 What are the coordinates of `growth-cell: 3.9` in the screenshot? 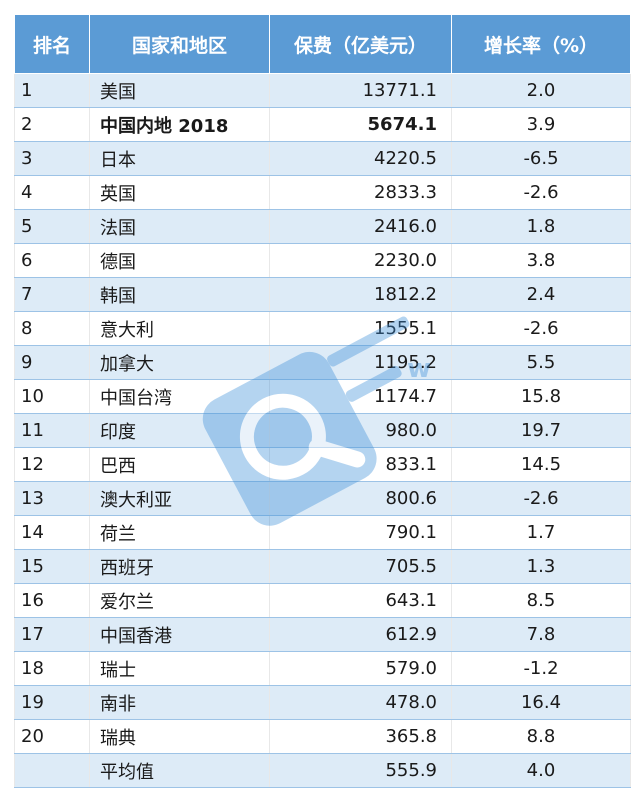 It's located at (541, 124).